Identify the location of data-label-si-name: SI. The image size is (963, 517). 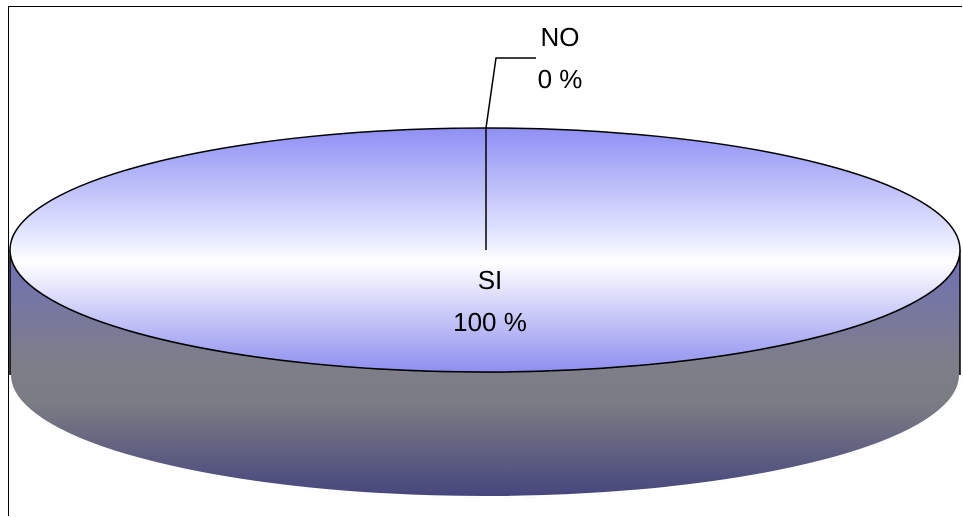
(490, 280).